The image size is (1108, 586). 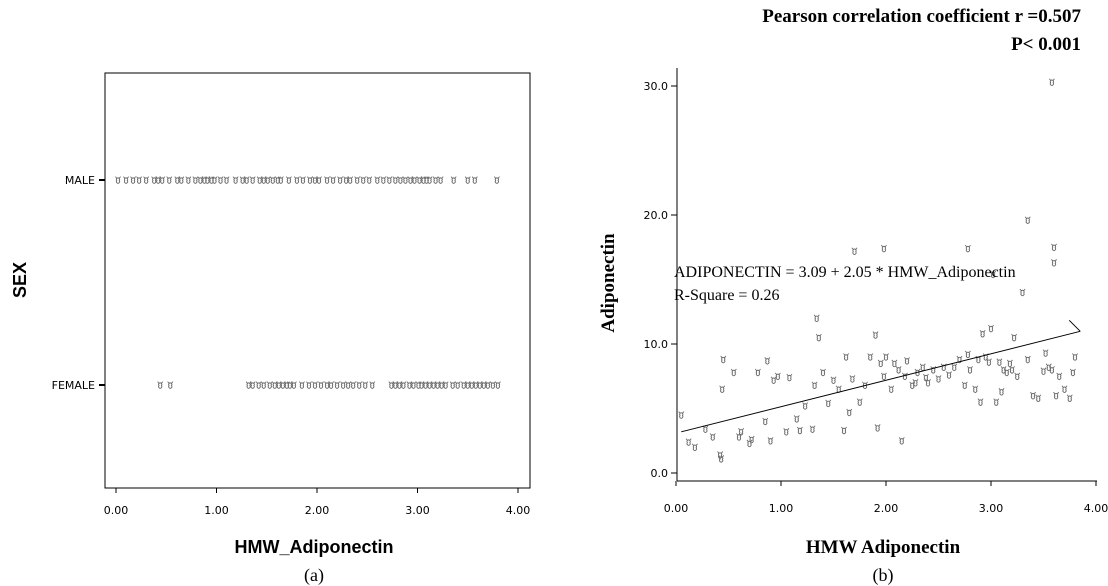 I want to click on x-tick-label-a: 2.00, so click(x=317, y=510).